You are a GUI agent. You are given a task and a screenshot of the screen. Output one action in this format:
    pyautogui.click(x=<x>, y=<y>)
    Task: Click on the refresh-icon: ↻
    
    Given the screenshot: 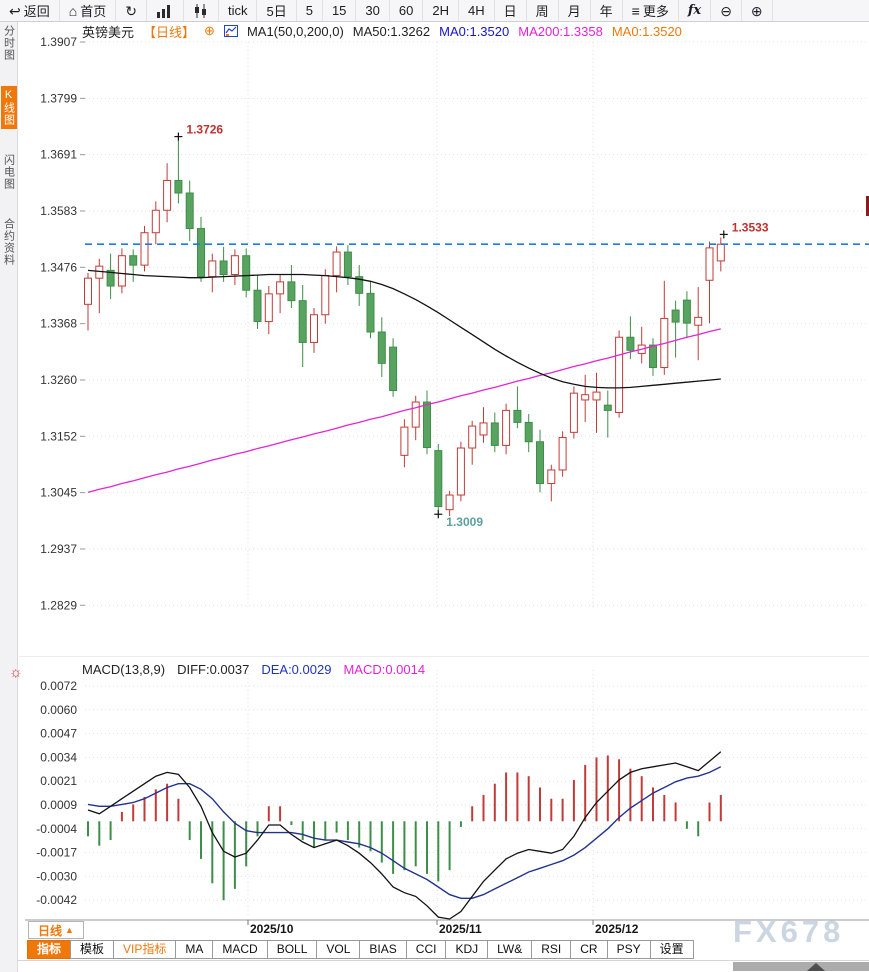 What is the action you would take?
    pyautogui.click(x=131, y=10)
    